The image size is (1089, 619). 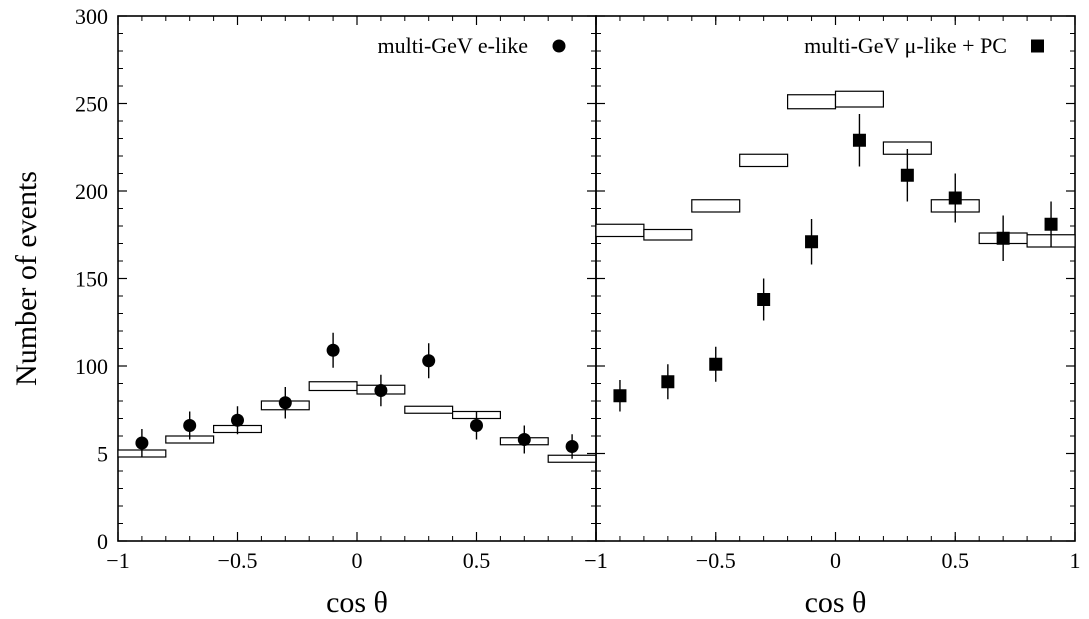 I want to click on left-x-tick-label: 0, so click(x=357, y=560).